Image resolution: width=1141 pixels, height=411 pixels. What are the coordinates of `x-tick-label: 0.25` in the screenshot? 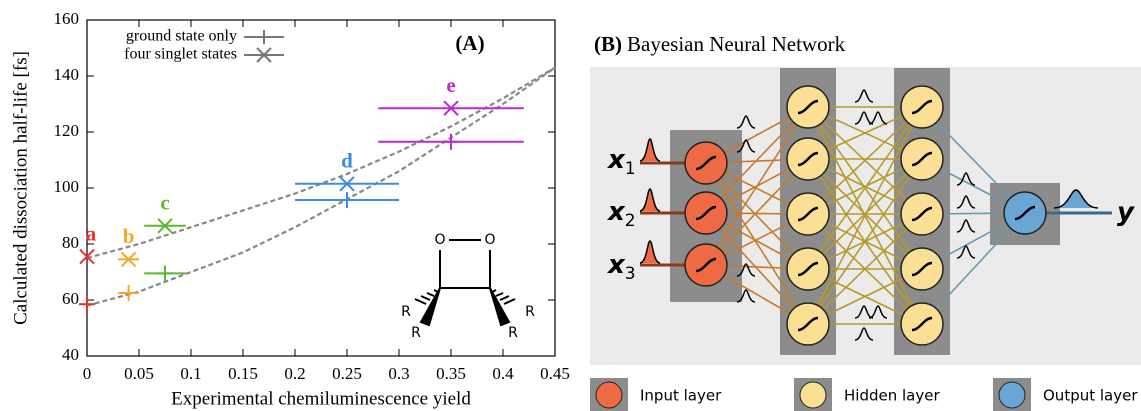 It's located at (347, 373).